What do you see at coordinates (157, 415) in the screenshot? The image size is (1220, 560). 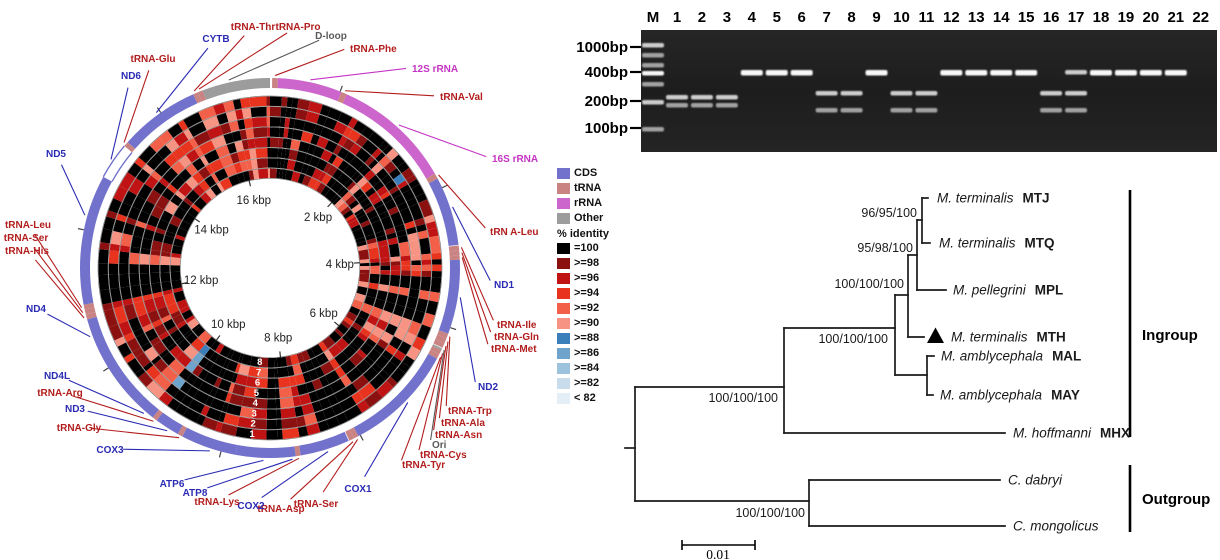 I see `gene-arc-tRNA-Arg` at bounding box center [157, 415].